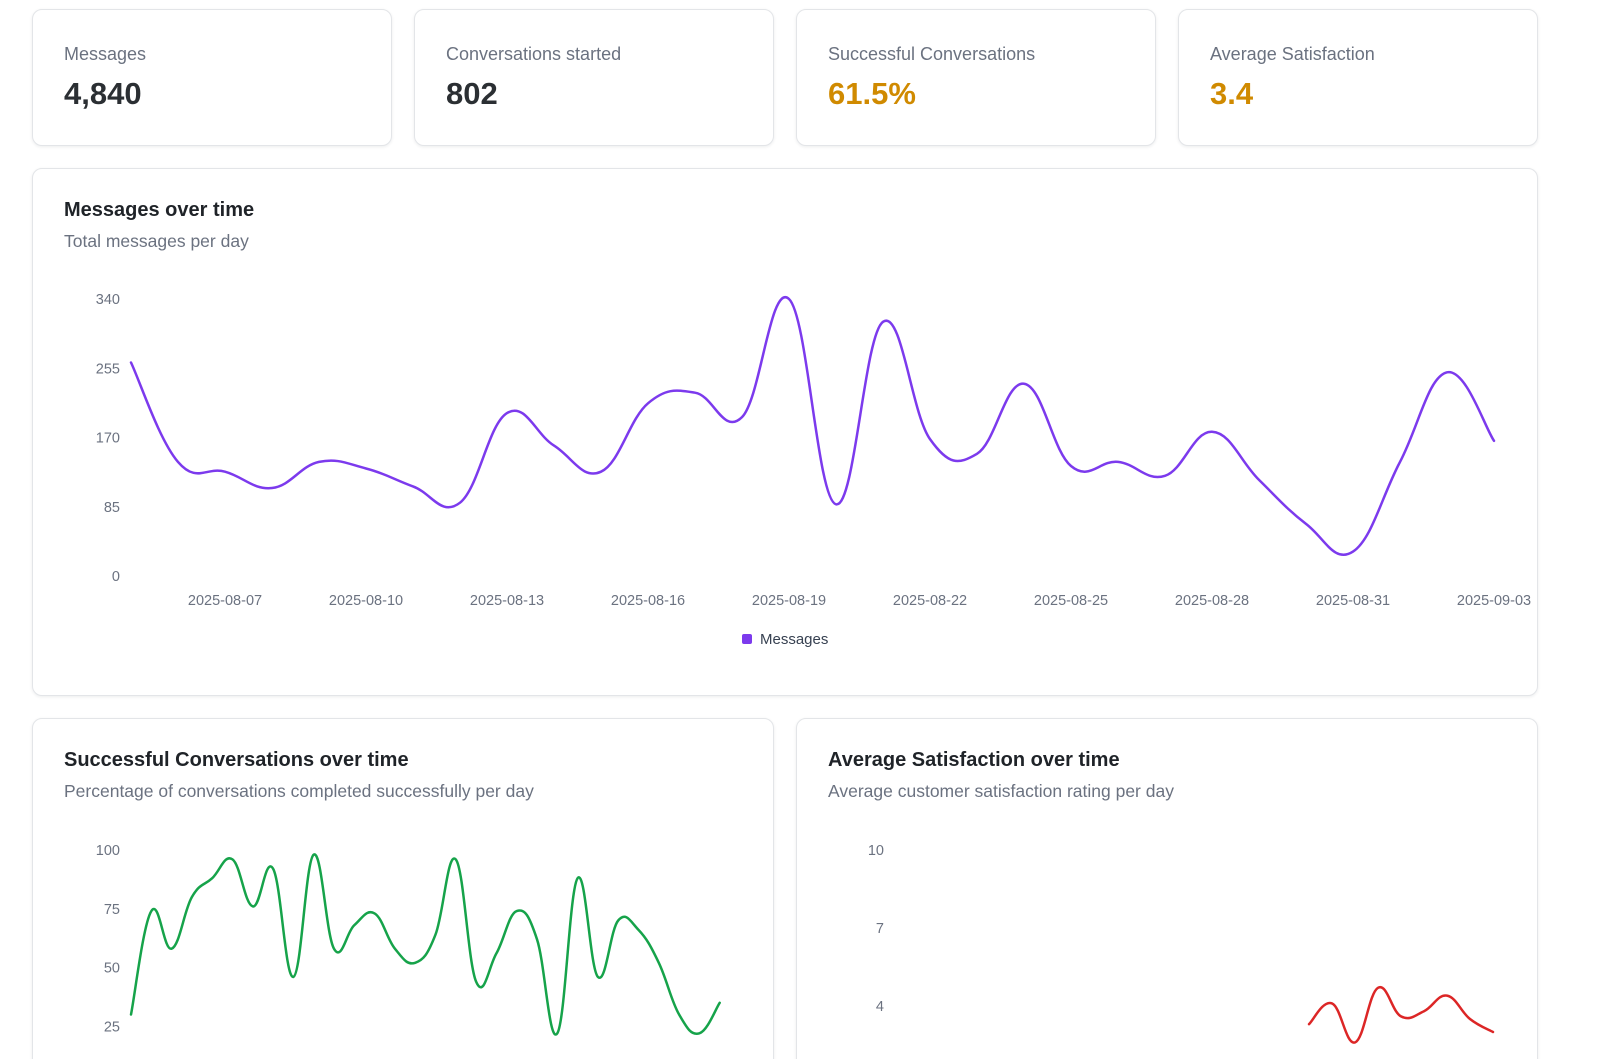  Describe the element at coordinates (880, 929) in the screenshot. I see `y-tick-label: 7` at that location.